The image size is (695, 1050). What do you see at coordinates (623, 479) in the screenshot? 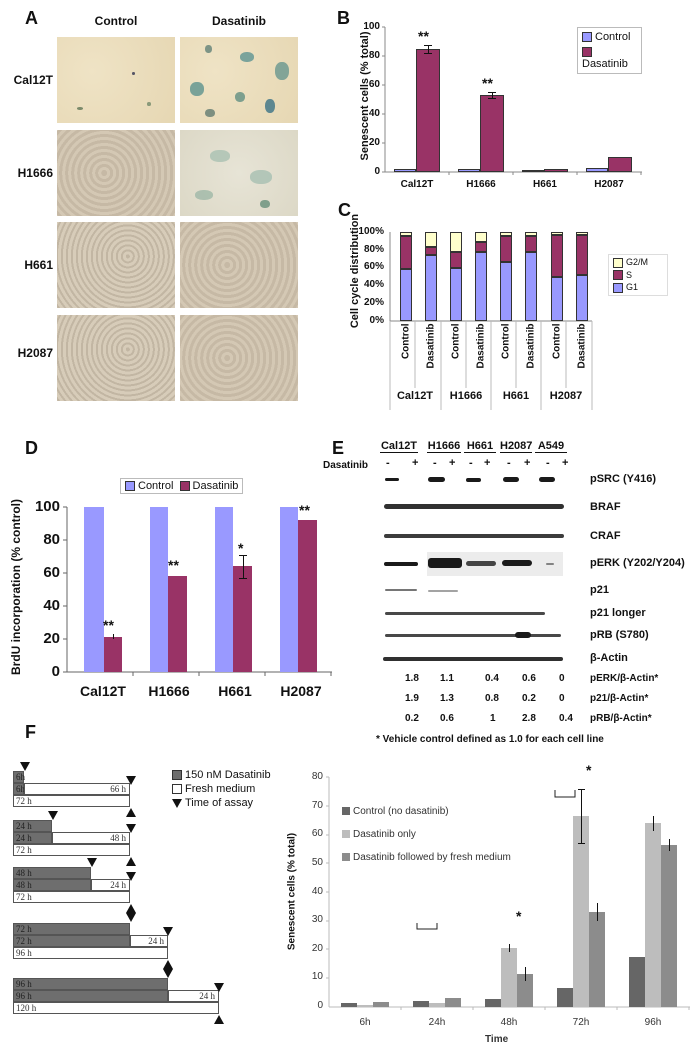
I see `blot-label: pSRC (Y416)` at bounding box center [623, 479].